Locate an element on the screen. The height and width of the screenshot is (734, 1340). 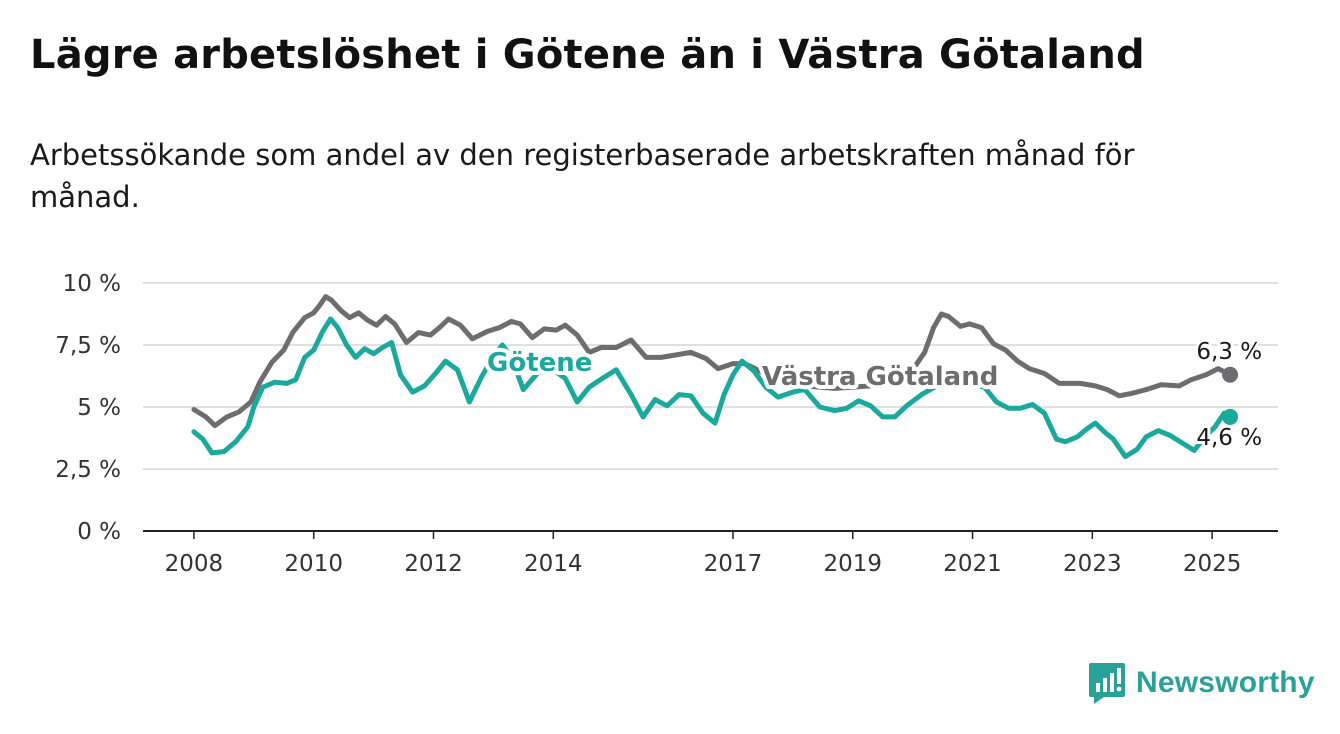
series-label-vastra-gotaland: Västra Götaland is located at coordinates (880, 377).